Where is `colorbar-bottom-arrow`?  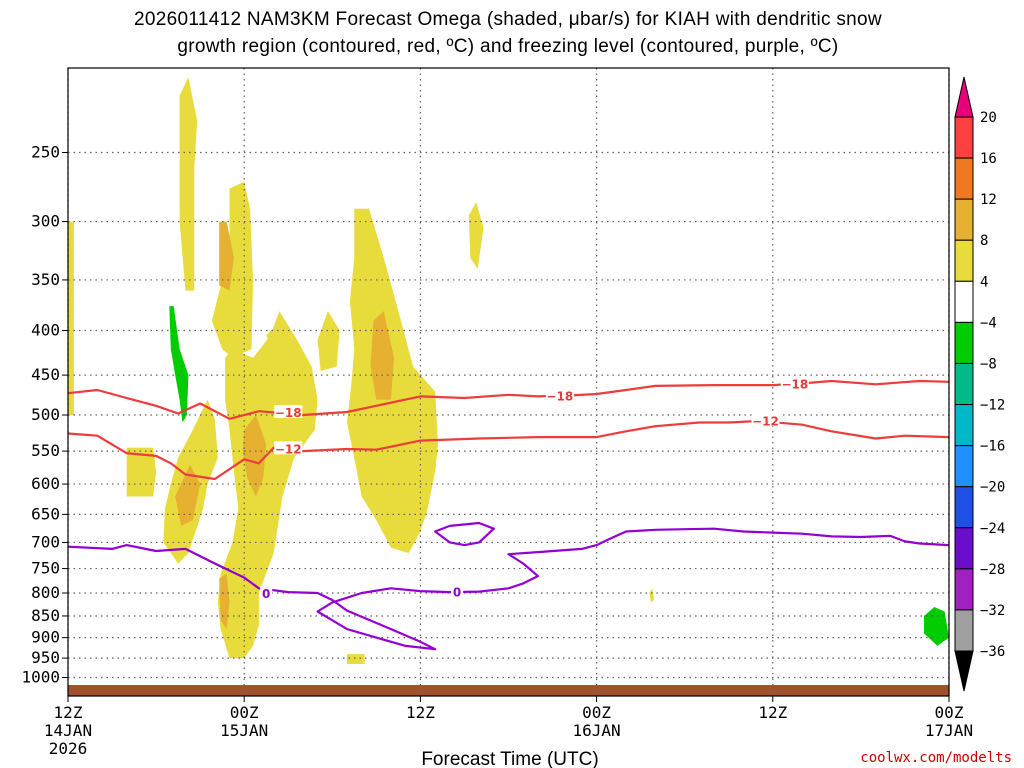
colorbar-bottom-arrow is located at coordinates (964, 671).